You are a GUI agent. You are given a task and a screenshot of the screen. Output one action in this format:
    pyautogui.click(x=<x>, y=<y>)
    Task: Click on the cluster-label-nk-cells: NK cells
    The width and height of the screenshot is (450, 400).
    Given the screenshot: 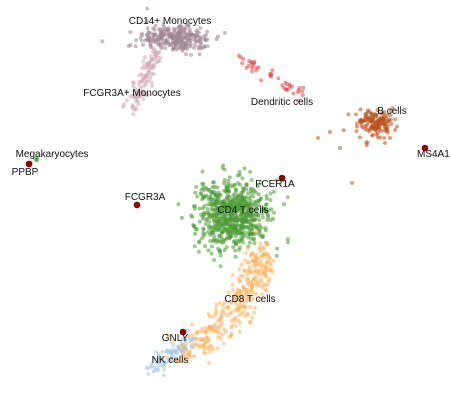 What is the action you would take?
    pyautogui.click(x=170, y=360)
    